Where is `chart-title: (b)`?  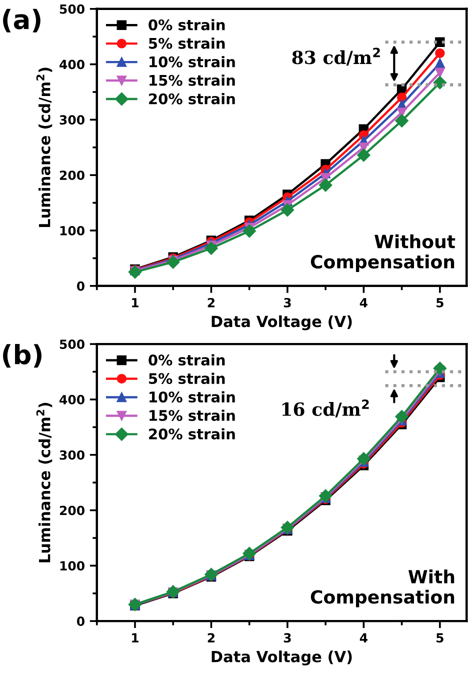
chart-title: (b) is located at coordinates (22, 356).